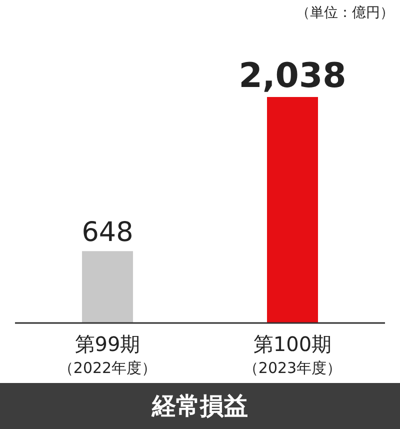  I want to click on text: 経常損益, so click(200, 406).